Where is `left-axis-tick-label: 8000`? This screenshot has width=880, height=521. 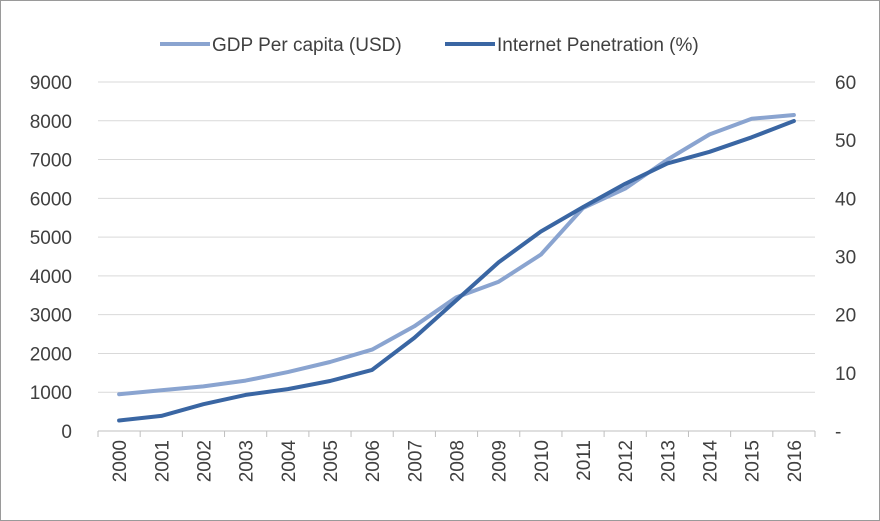 left-axis-tick-label: 8000 is located at coordinates (51, 122).